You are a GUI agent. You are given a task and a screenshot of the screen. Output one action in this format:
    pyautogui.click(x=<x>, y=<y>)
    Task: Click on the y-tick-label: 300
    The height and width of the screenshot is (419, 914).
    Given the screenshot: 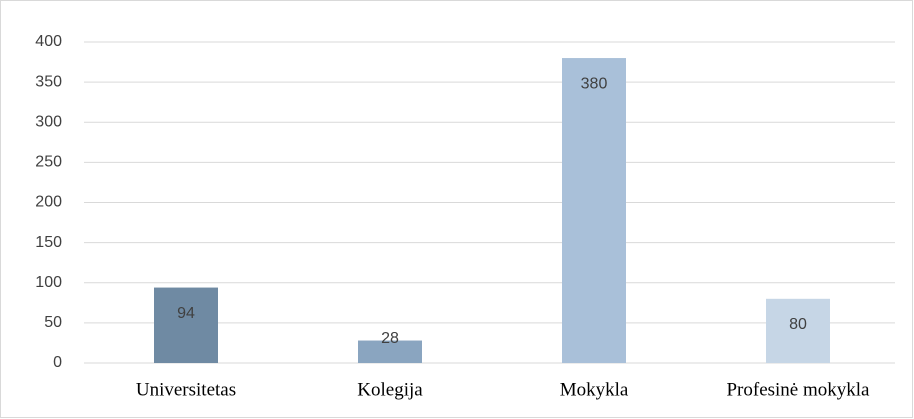 What is the action you would take?
    pyautogui.click(x=48, y=121)
    